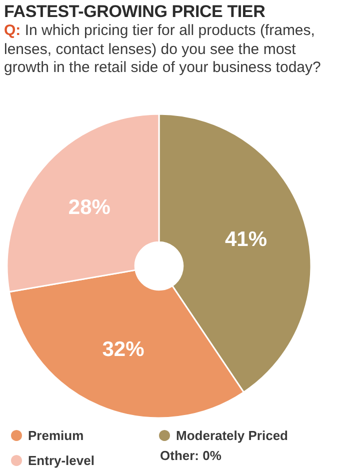  What do you see at coordinates (163, 50) in the screenshot?
I see `chart-subtitle: Q: In which pricing tier for all products (frames, lenses, contact lenses) do you see the most growth in the retail side of your business today?` at bounding box center [163, 50].